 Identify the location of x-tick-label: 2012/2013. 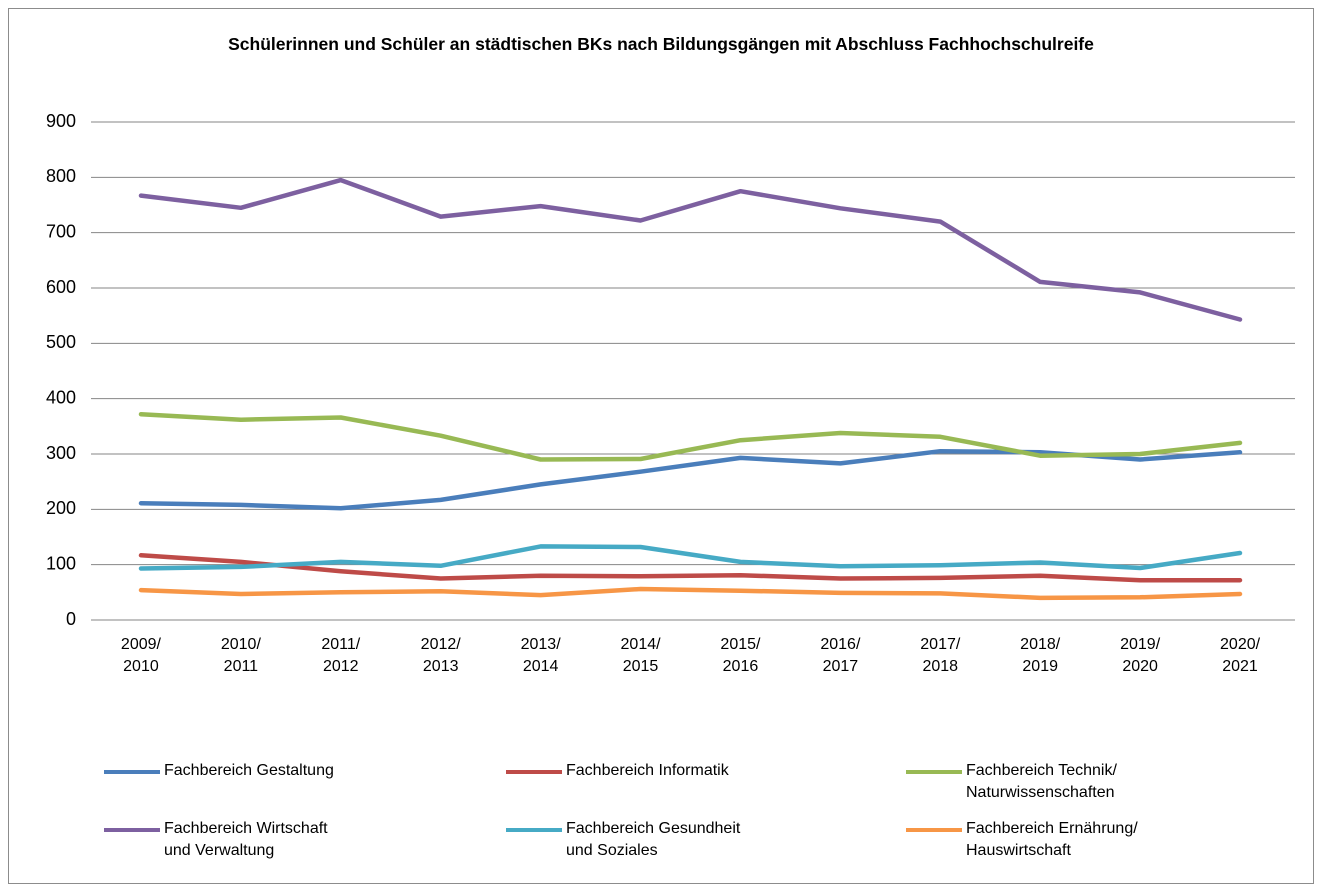
(441, 655).